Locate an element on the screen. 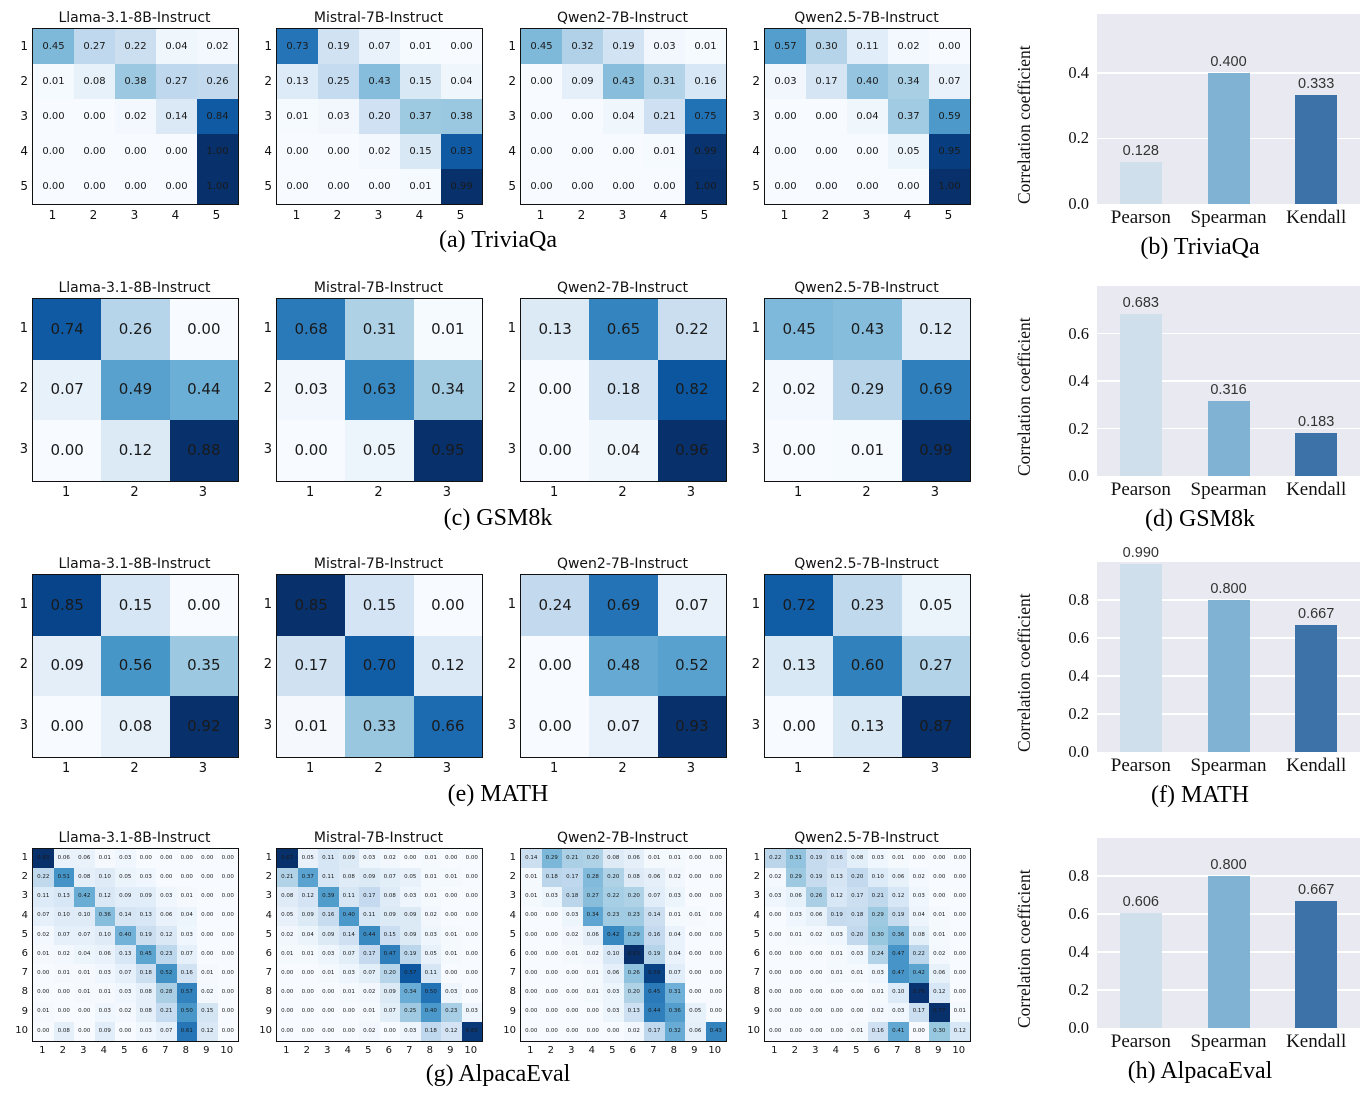 The image size is (1371, 1109). heatmap-cell: 0.75 is located at coordinates (705, 116).